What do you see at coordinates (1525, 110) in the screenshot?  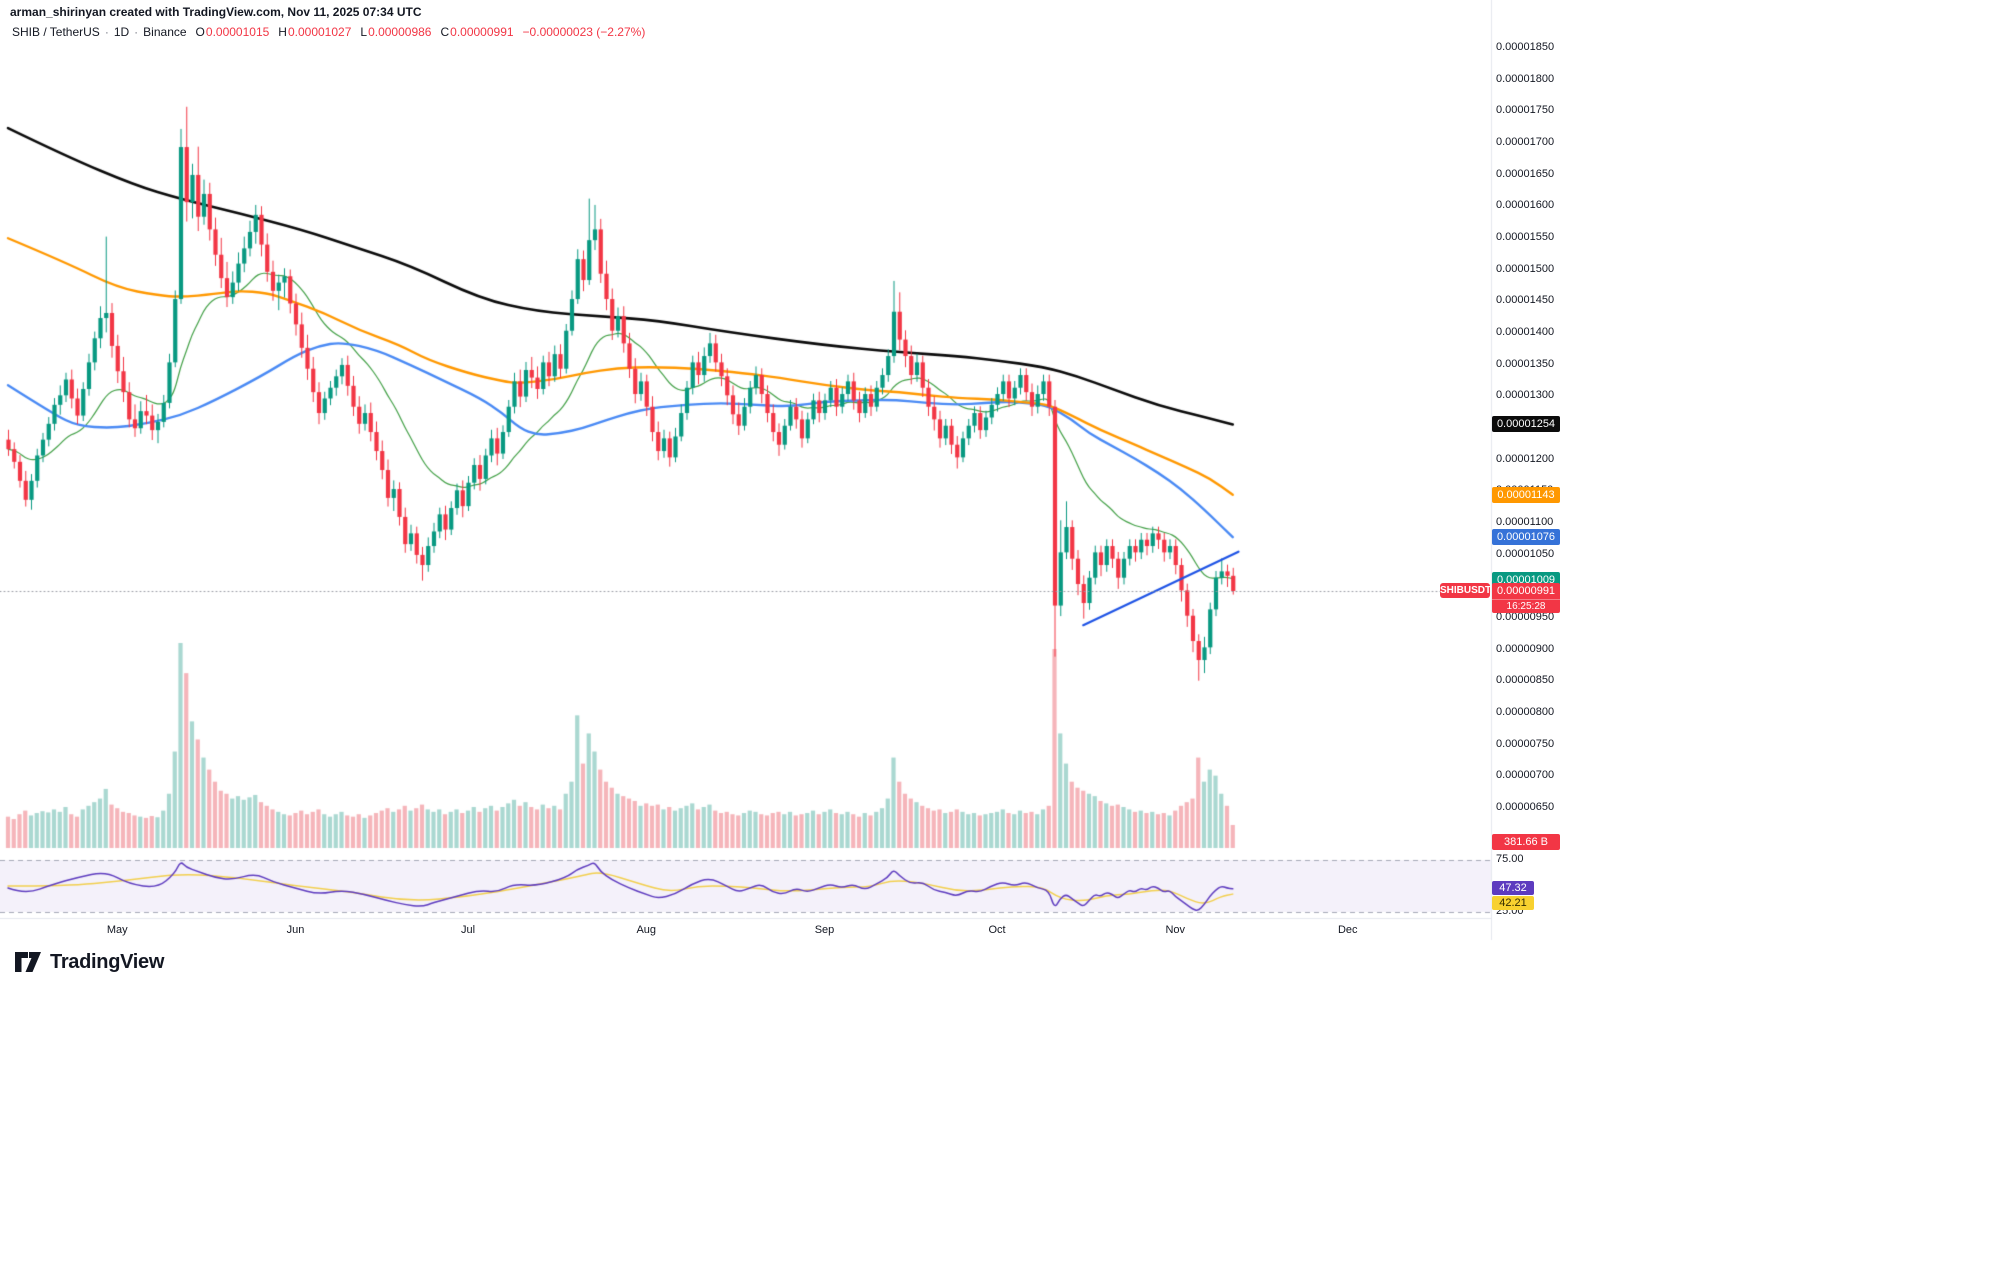 I see `price-axis-label: 0.00001750` at bounding box center [1525, 110].